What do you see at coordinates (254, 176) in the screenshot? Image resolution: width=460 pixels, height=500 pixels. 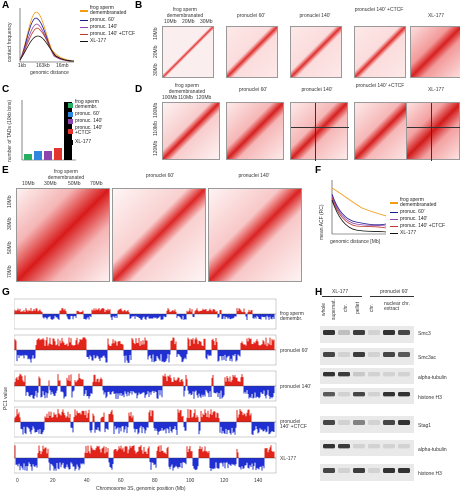 I see `panel-e-title-2: pronuclei 140'` at bounding box center [254, 176].